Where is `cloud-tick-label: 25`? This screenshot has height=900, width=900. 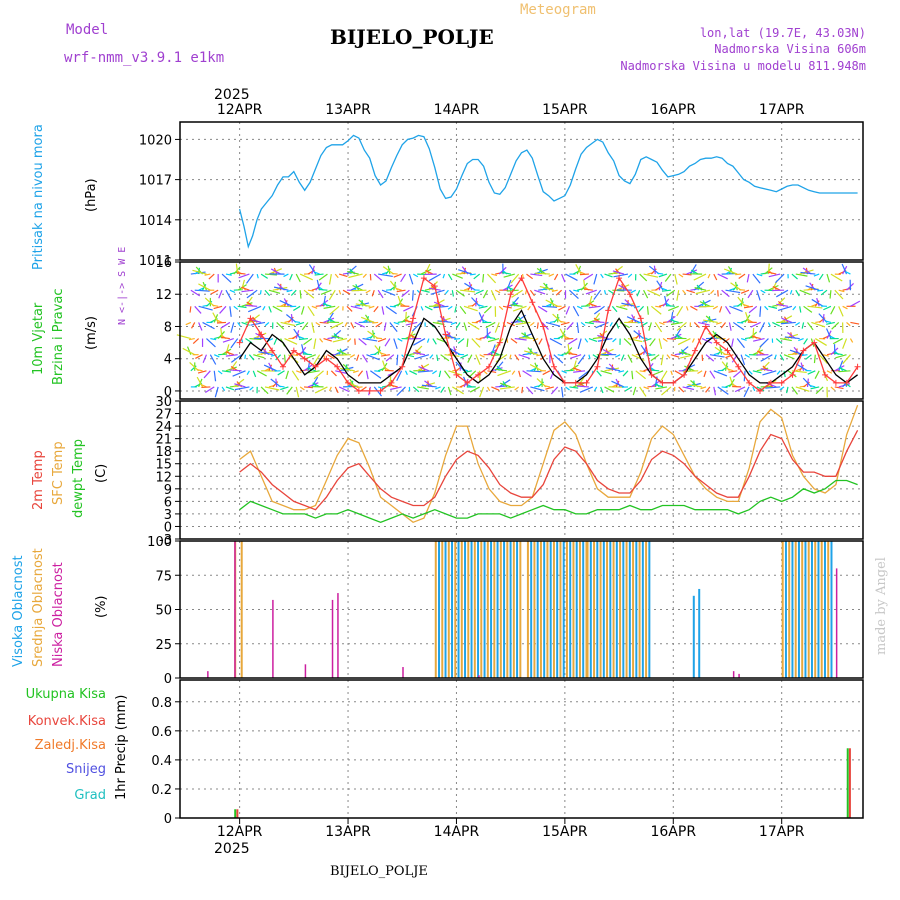
cloud-tick-label: 25 is located at coordinates (163, 645).